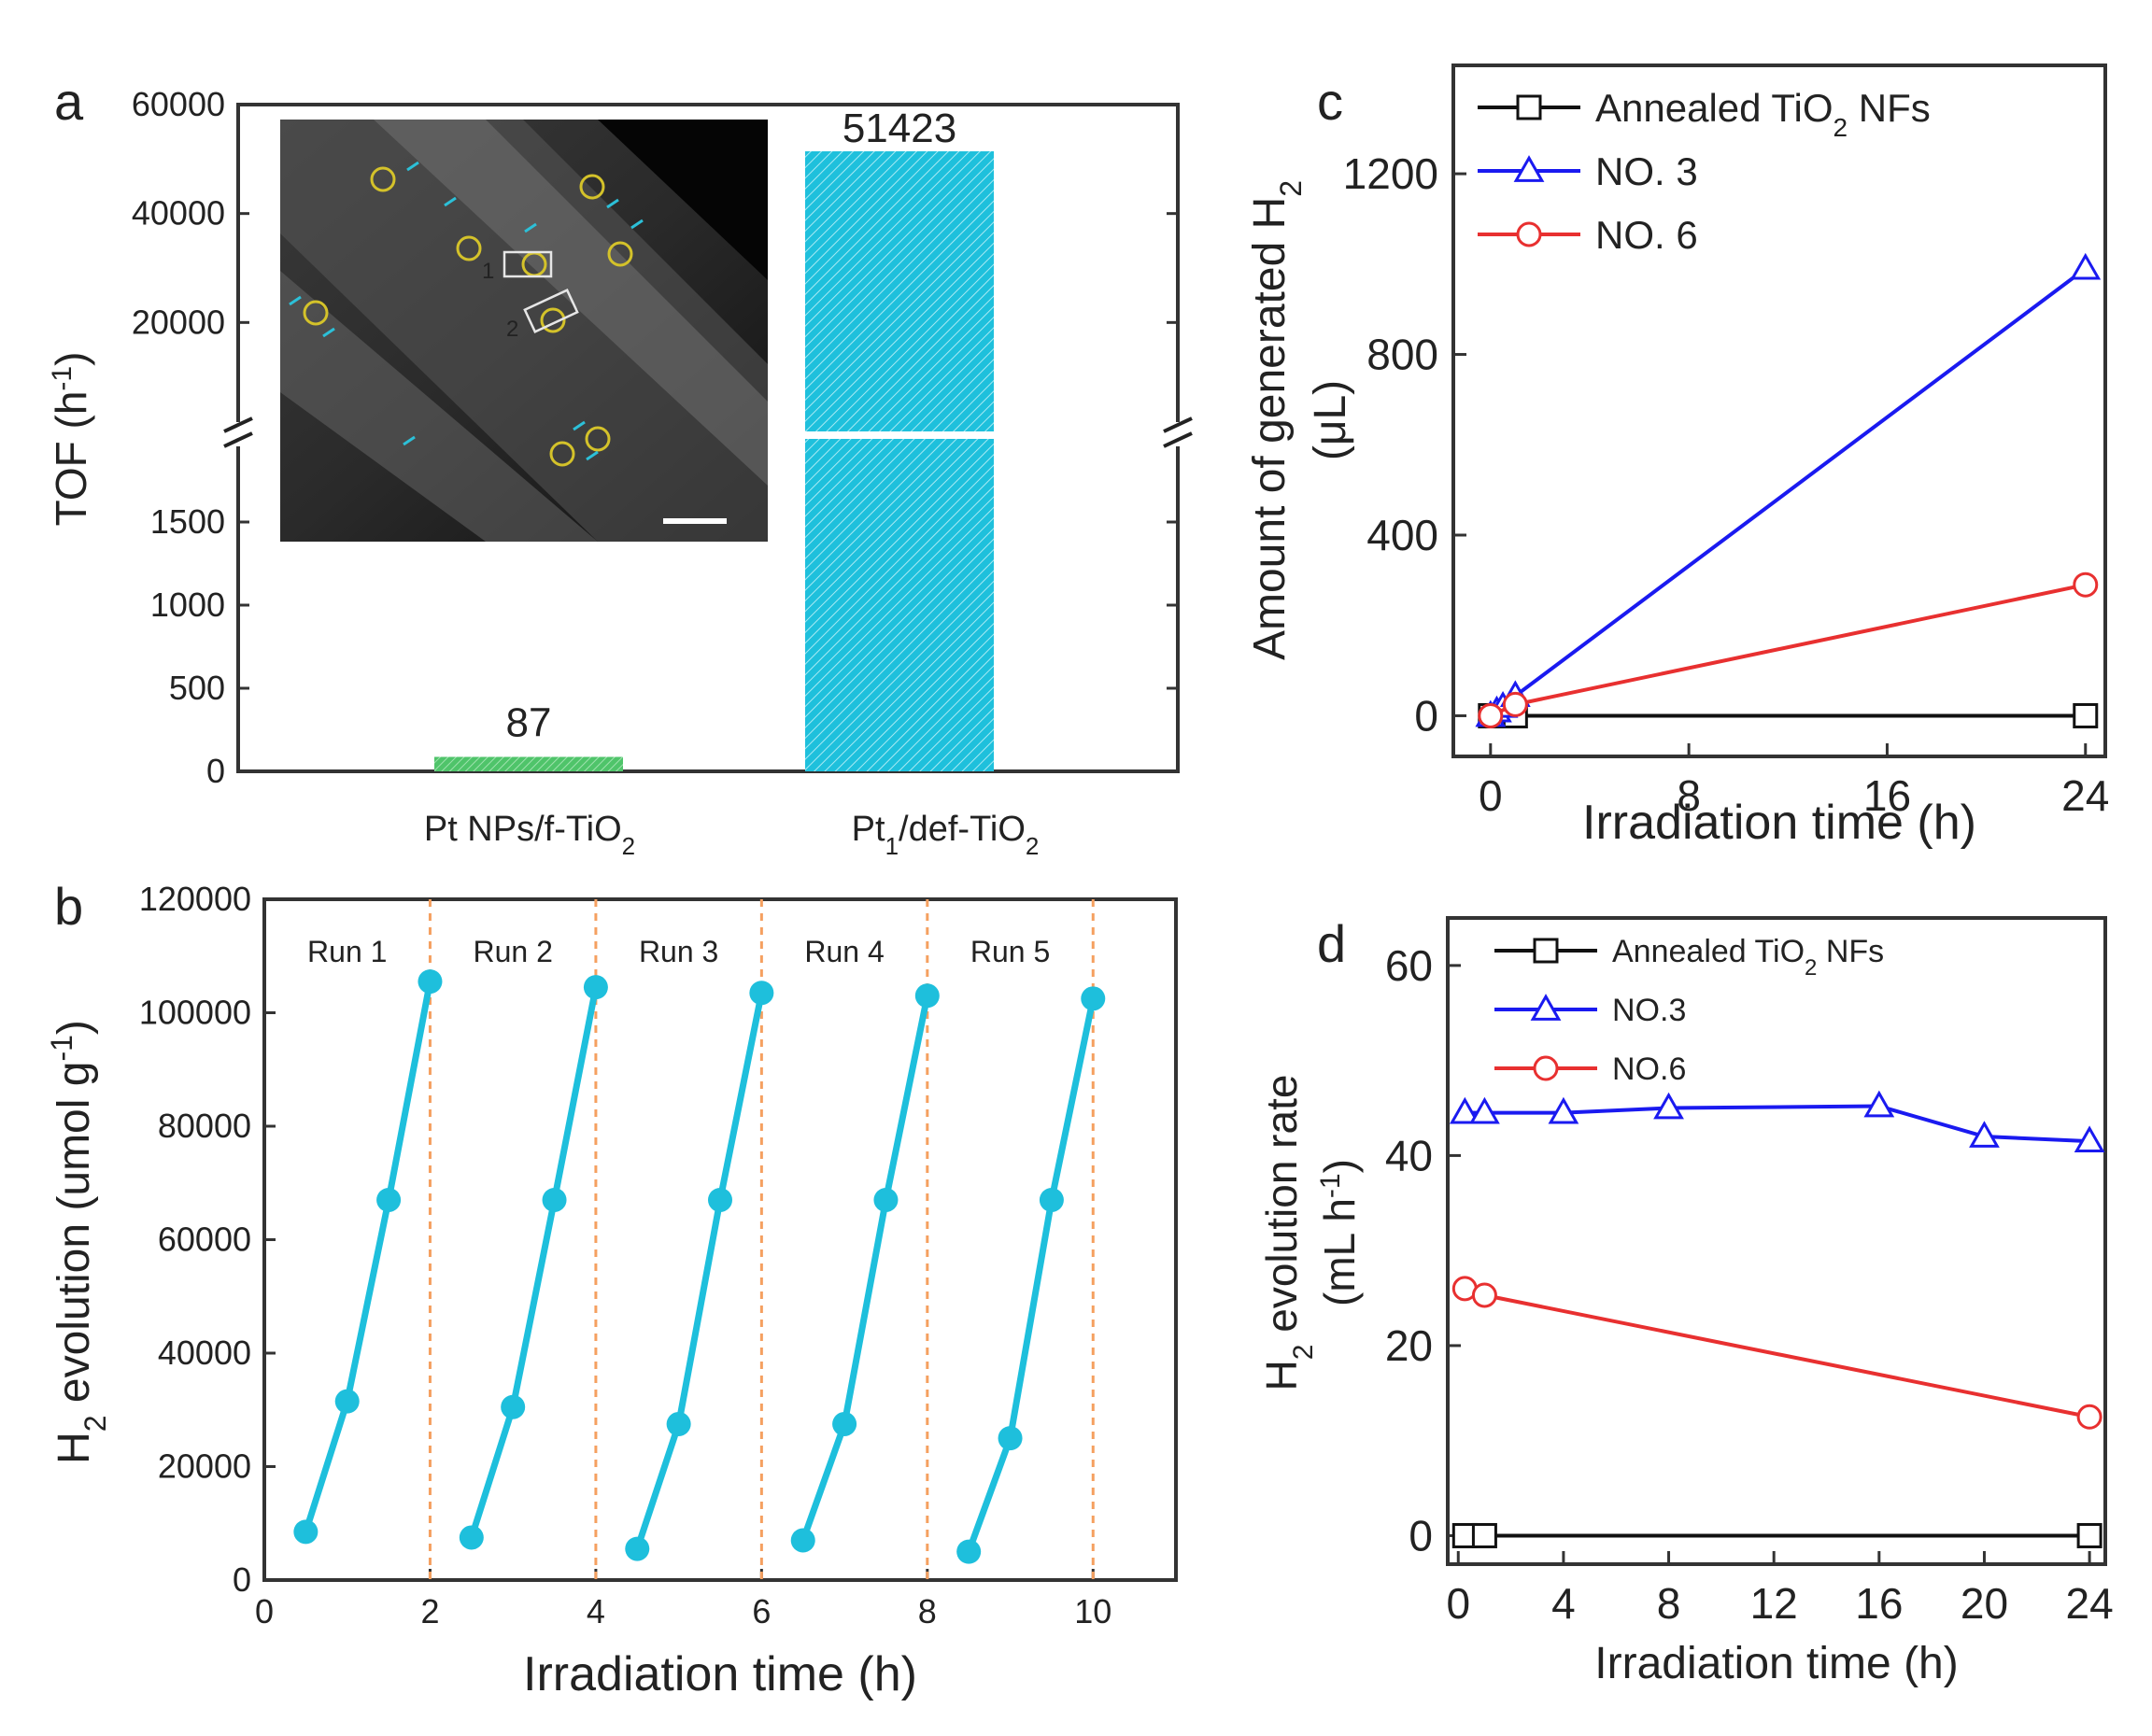 The height and width of the screenshot is (1736, 2152). Describe the element at coordinates (1491, 795) in the screenshot. I see `x-tick-label: 0` at that location.